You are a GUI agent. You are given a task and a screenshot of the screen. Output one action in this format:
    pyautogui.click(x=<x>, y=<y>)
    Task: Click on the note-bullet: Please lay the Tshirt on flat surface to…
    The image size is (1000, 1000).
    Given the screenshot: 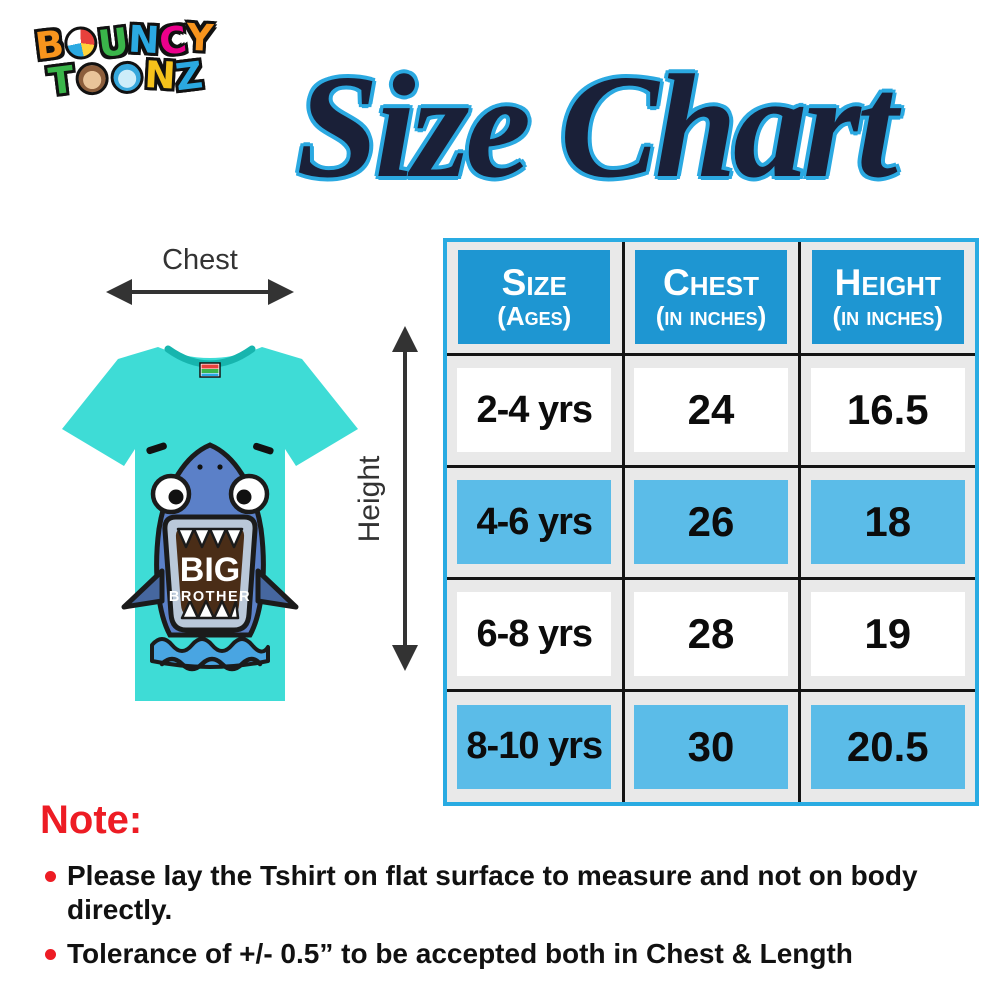 What is the action you would take?
    pyautogui.click(x=515, y=893)
    